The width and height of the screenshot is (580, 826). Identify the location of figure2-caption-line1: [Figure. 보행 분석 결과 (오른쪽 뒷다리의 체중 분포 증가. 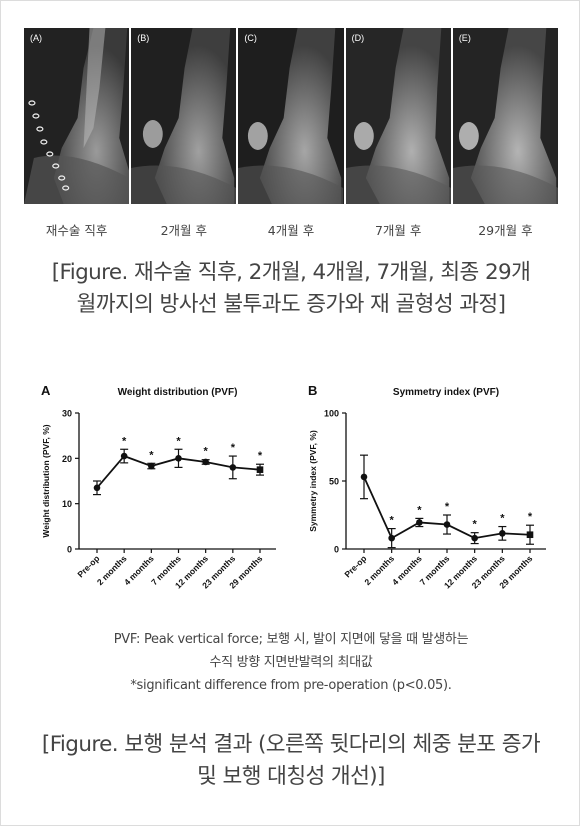
(291, 744).